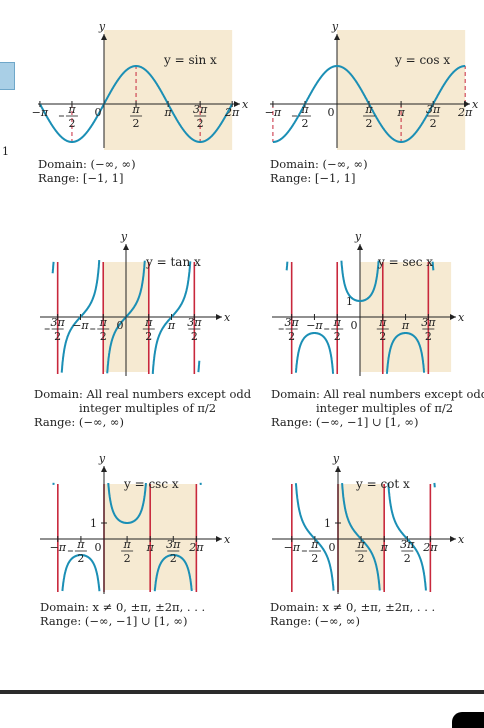 The image size is (484, 728). What do you see at coordinates (245, 104) in the screenshot?
I see `sin-x-axis-label: x` at bounding box center [245, 104].